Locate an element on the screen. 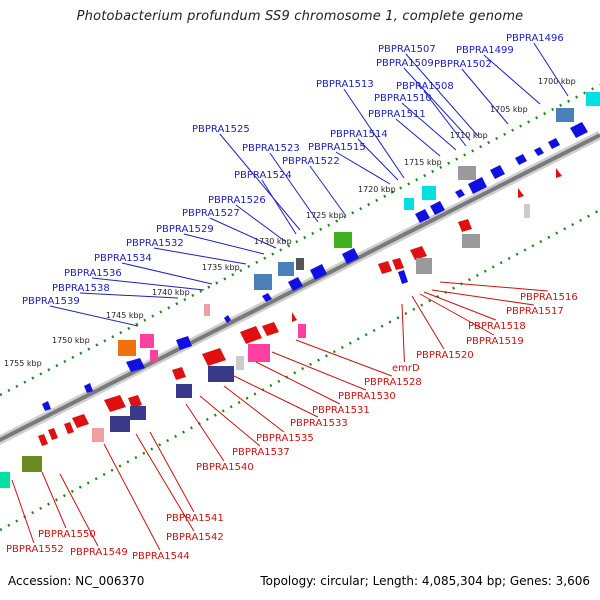  forward-gene-label: PBPRA1509 is located at coordinates (405, 63).